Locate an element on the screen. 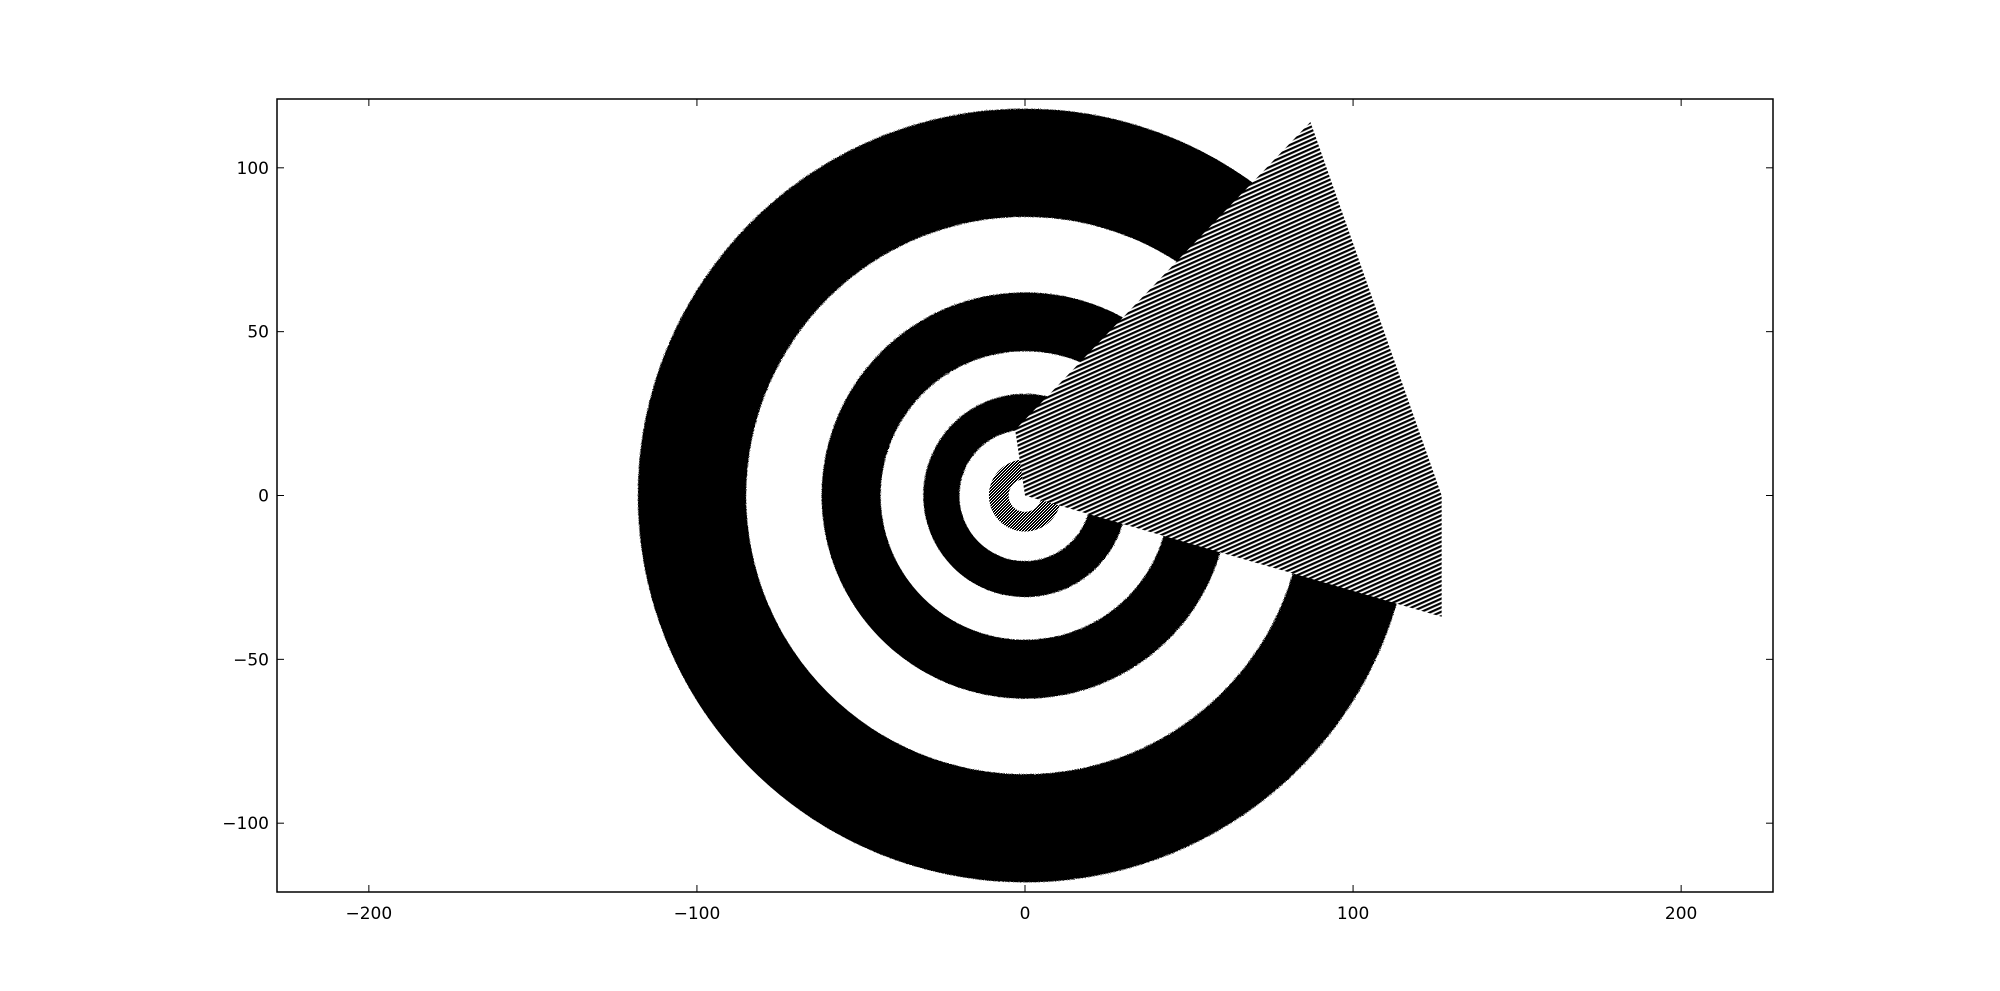 This screenshot has width=2000, height=991. x-tick-label: 0 is located at coordinates (1025, 914).